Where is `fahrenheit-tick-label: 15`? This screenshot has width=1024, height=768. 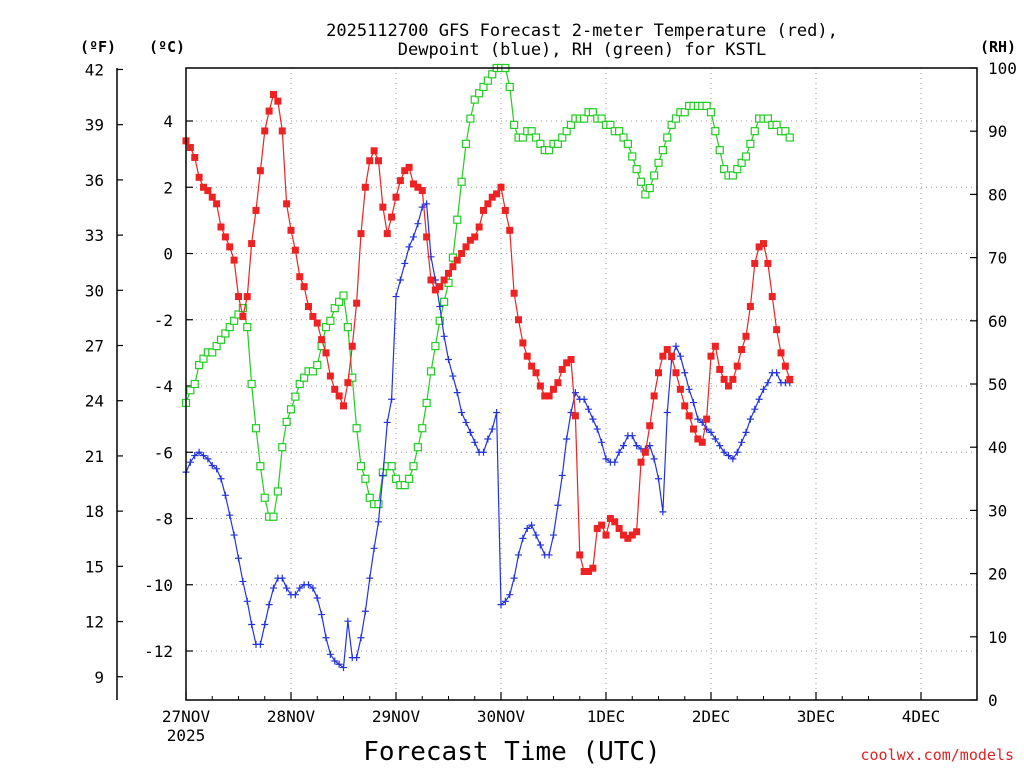
fahrenheit-tick-label: 15 is located at coordinates (94, 566).